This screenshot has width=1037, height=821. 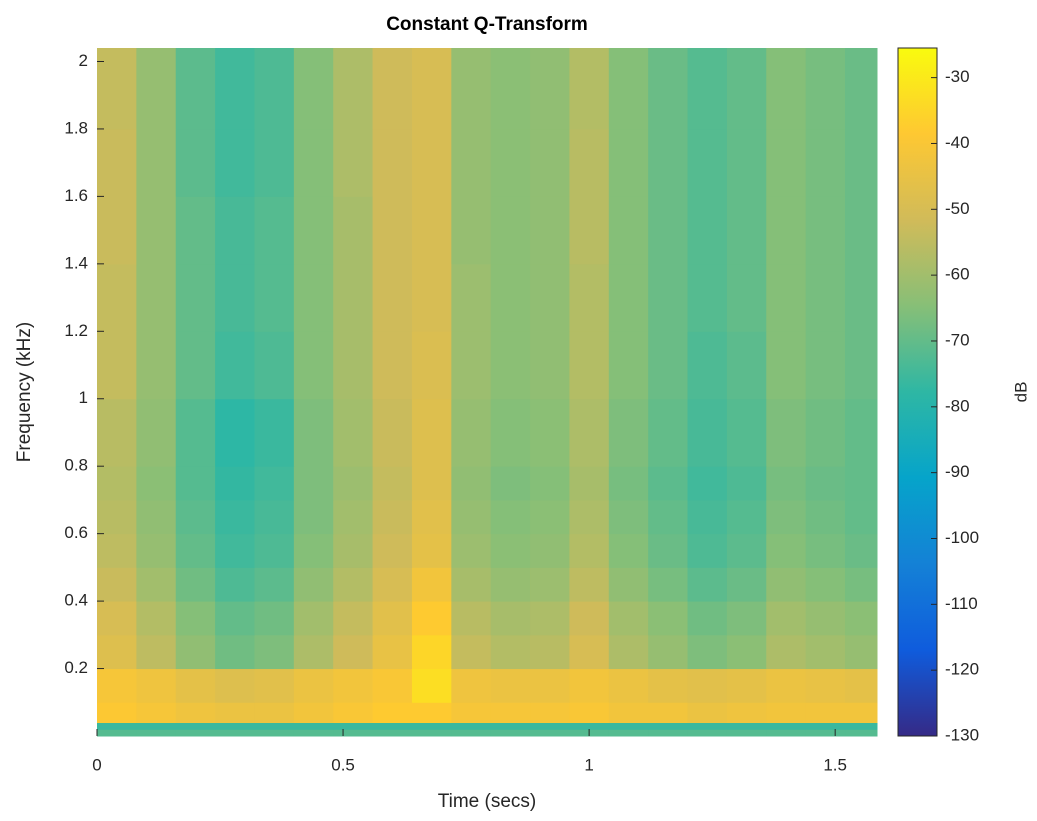 I want to click on colorbar-tick-label: -120, so click(x=962, y=669).